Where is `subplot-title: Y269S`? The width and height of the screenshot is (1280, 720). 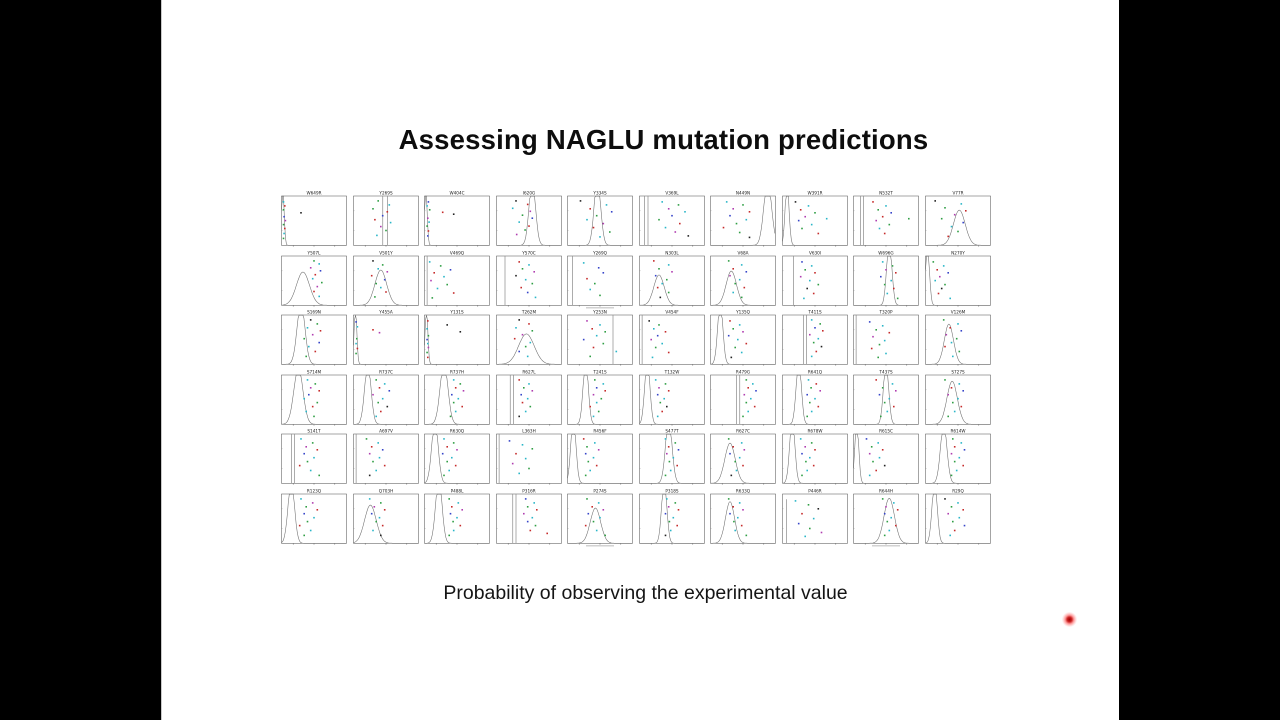
subplot-title: Y269S is located at coordinates (385, 192).